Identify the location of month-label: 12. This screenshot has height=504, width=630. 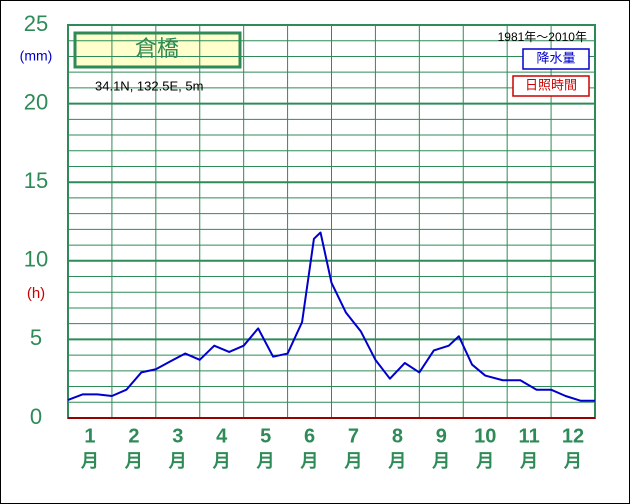
(573, 436).